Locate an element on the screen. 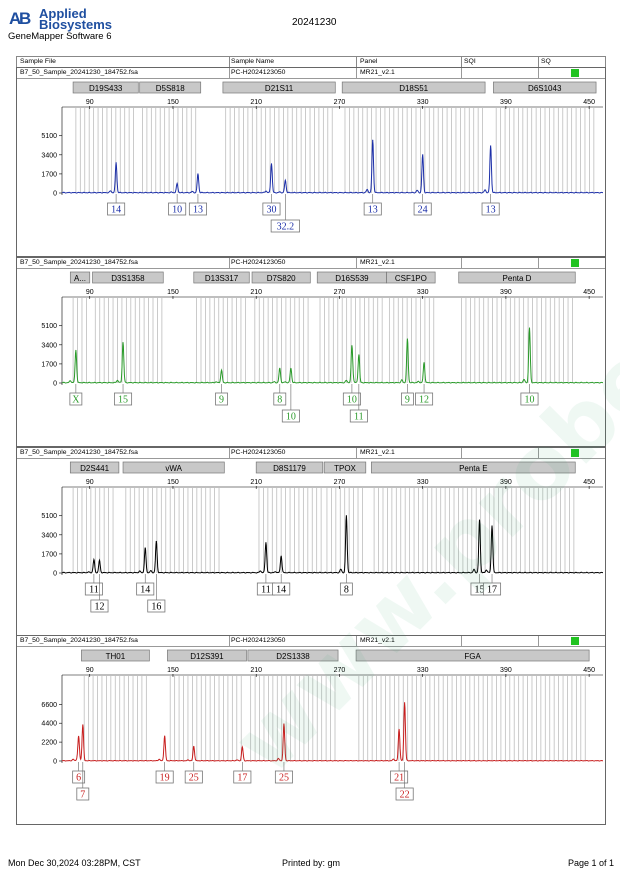 The height and width of the screenshot is (877, 620). y-tick-label: 6600 is located at coordinates (49, 705).